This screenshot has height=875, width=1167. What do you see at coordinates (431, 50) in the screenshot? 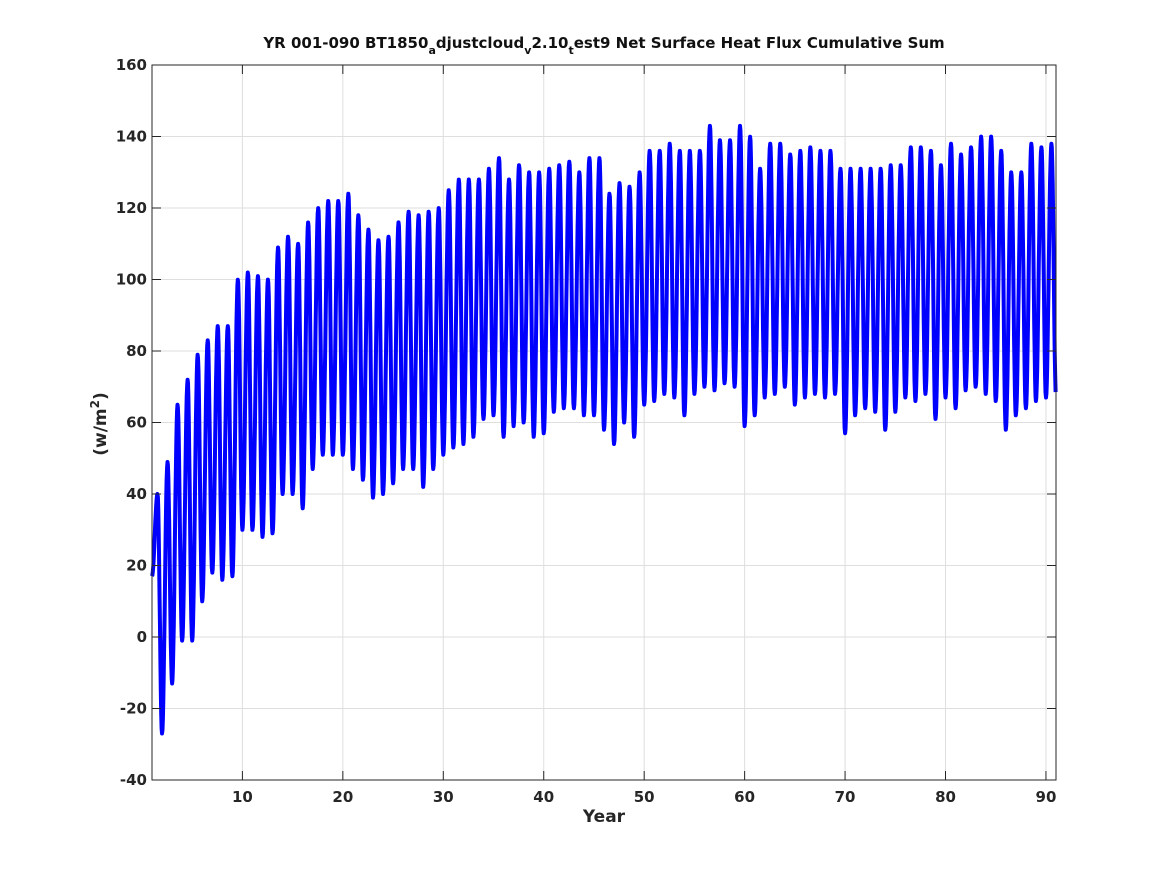
I see `title-subscript-1: a` at bounding box center [431, 50].